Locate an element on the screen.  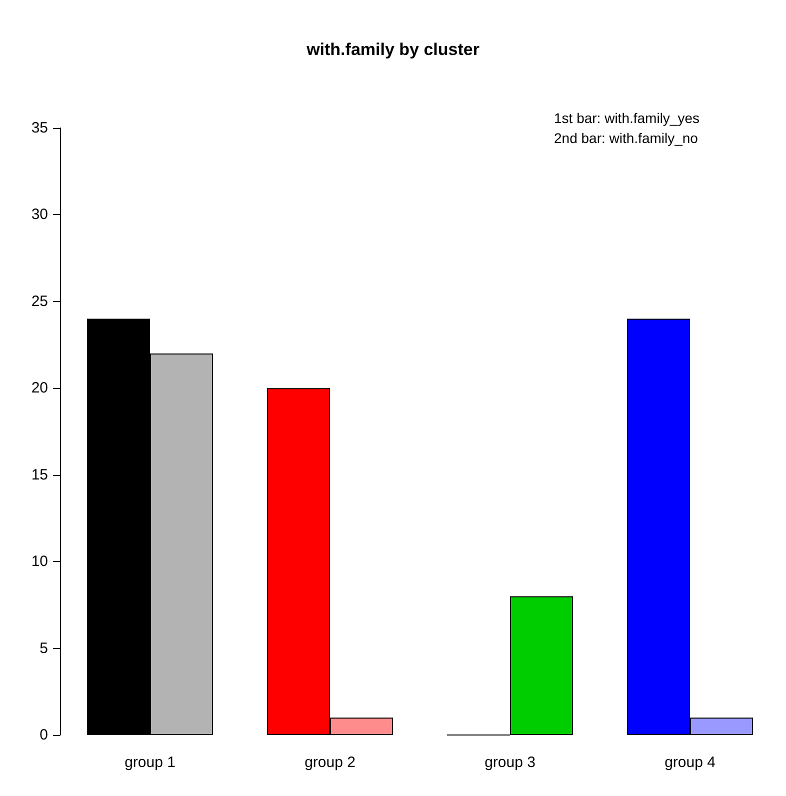
y-tick-label: 25 is located at coordinates (39, 301).